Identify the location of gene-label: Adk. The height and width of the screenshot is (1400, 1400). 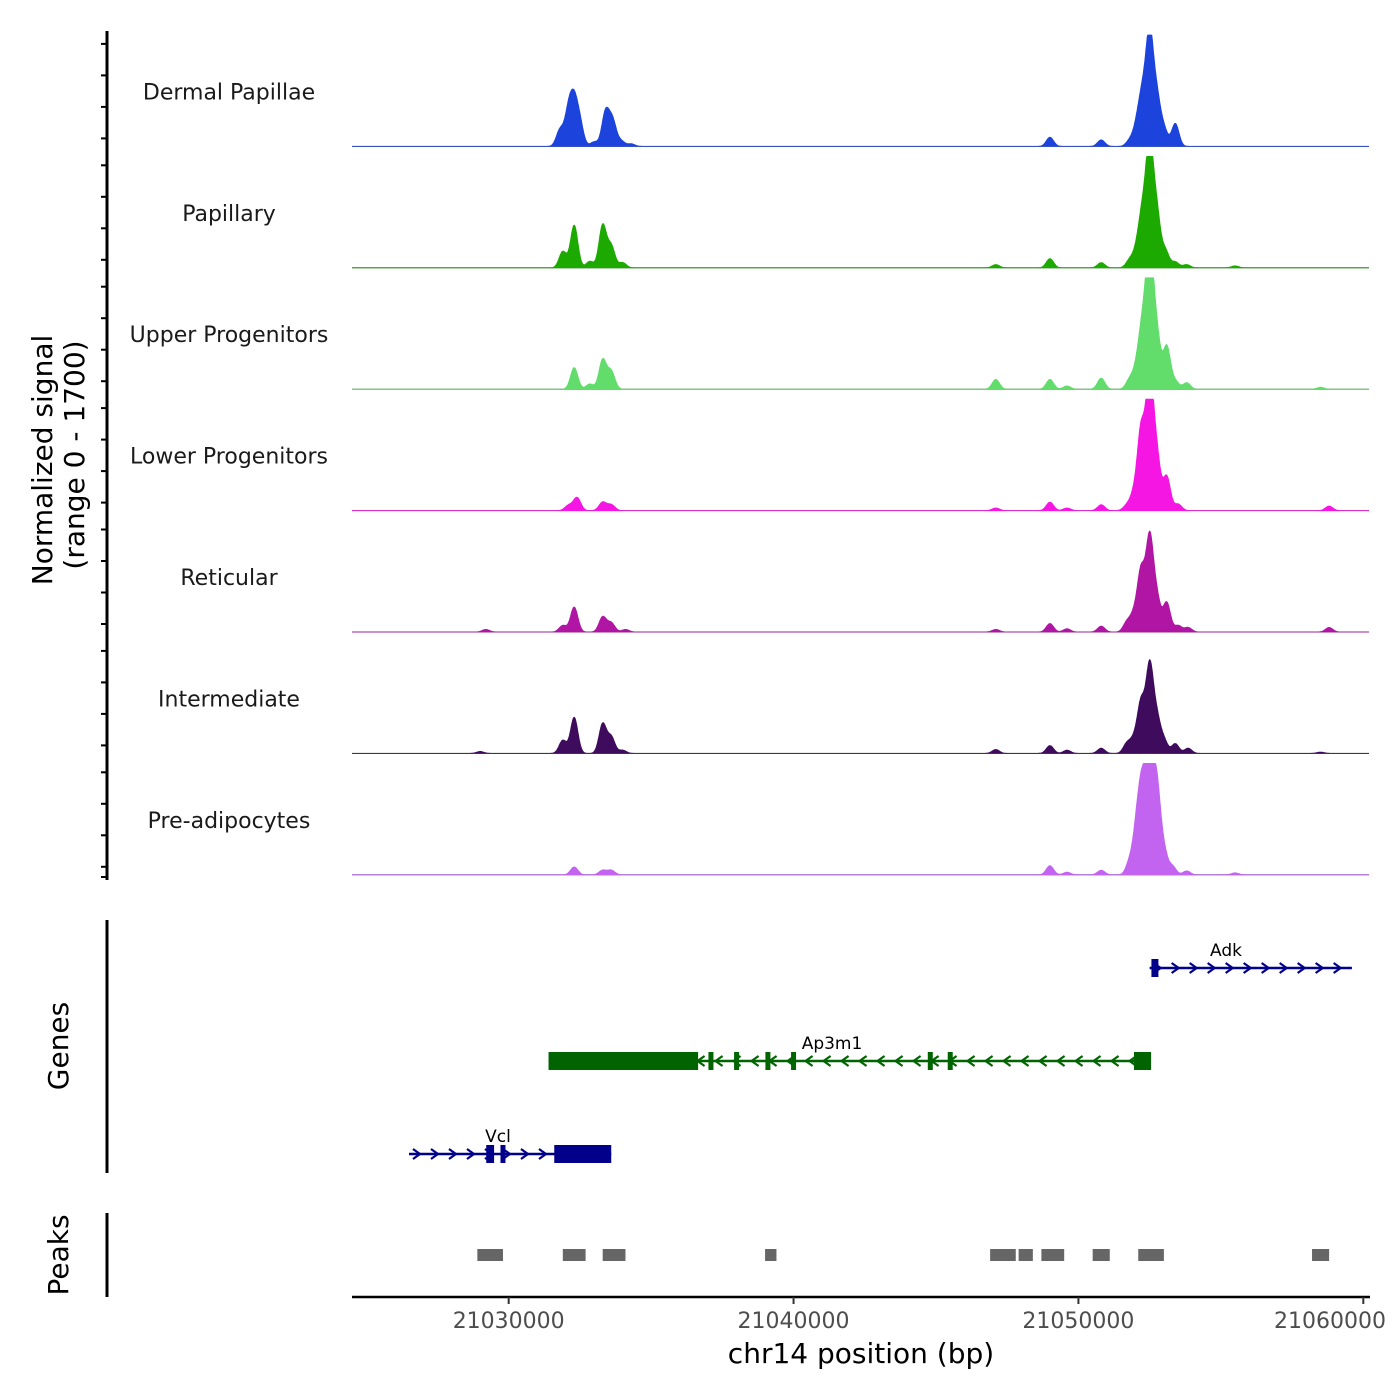
(1226, 951).